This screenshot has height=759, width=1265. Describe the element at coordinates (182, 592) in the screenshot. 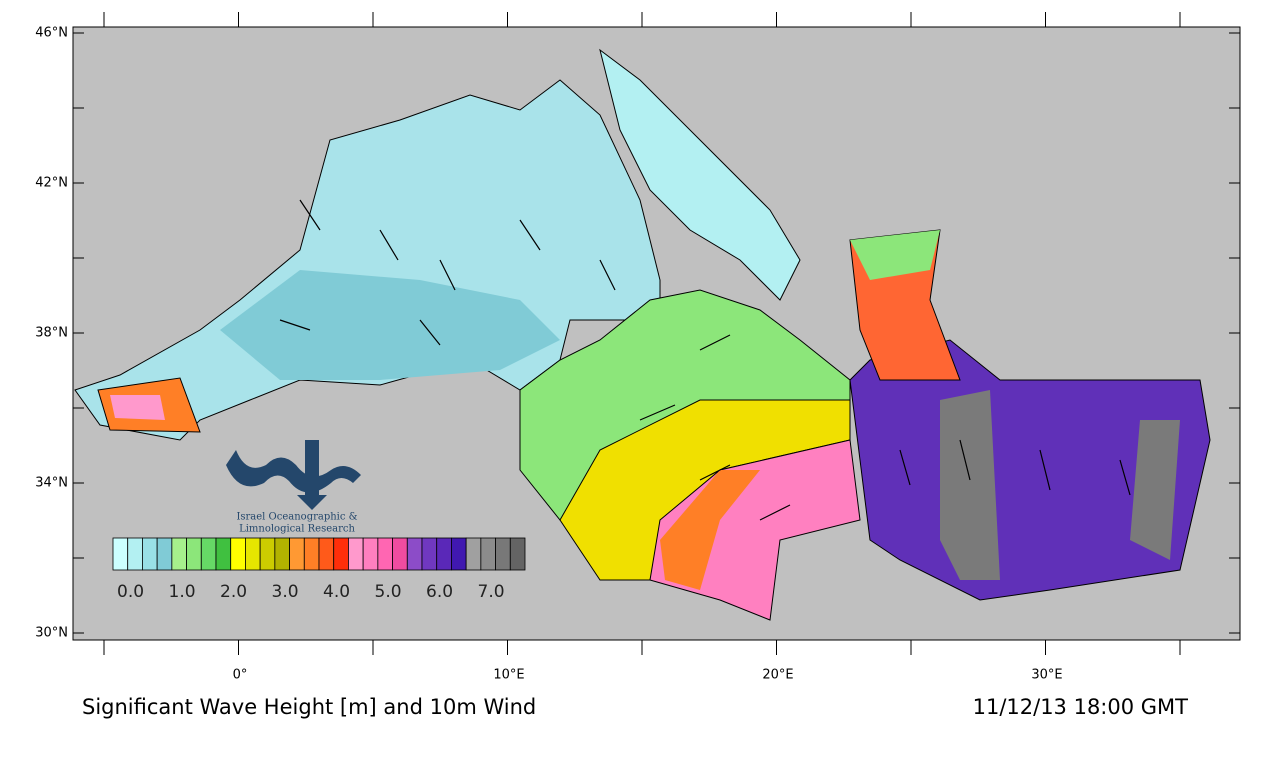

I see `colorbar-label: 1.0` at that location.